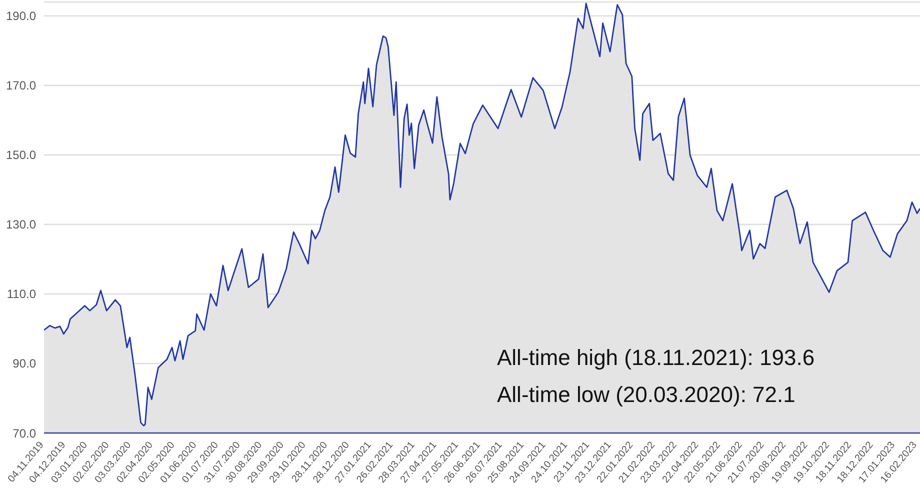 The image size is (920, 501). Describe the element at coordinates (21, 16) in the screenshot. I see `y-tick-label: 190.0` at that location.